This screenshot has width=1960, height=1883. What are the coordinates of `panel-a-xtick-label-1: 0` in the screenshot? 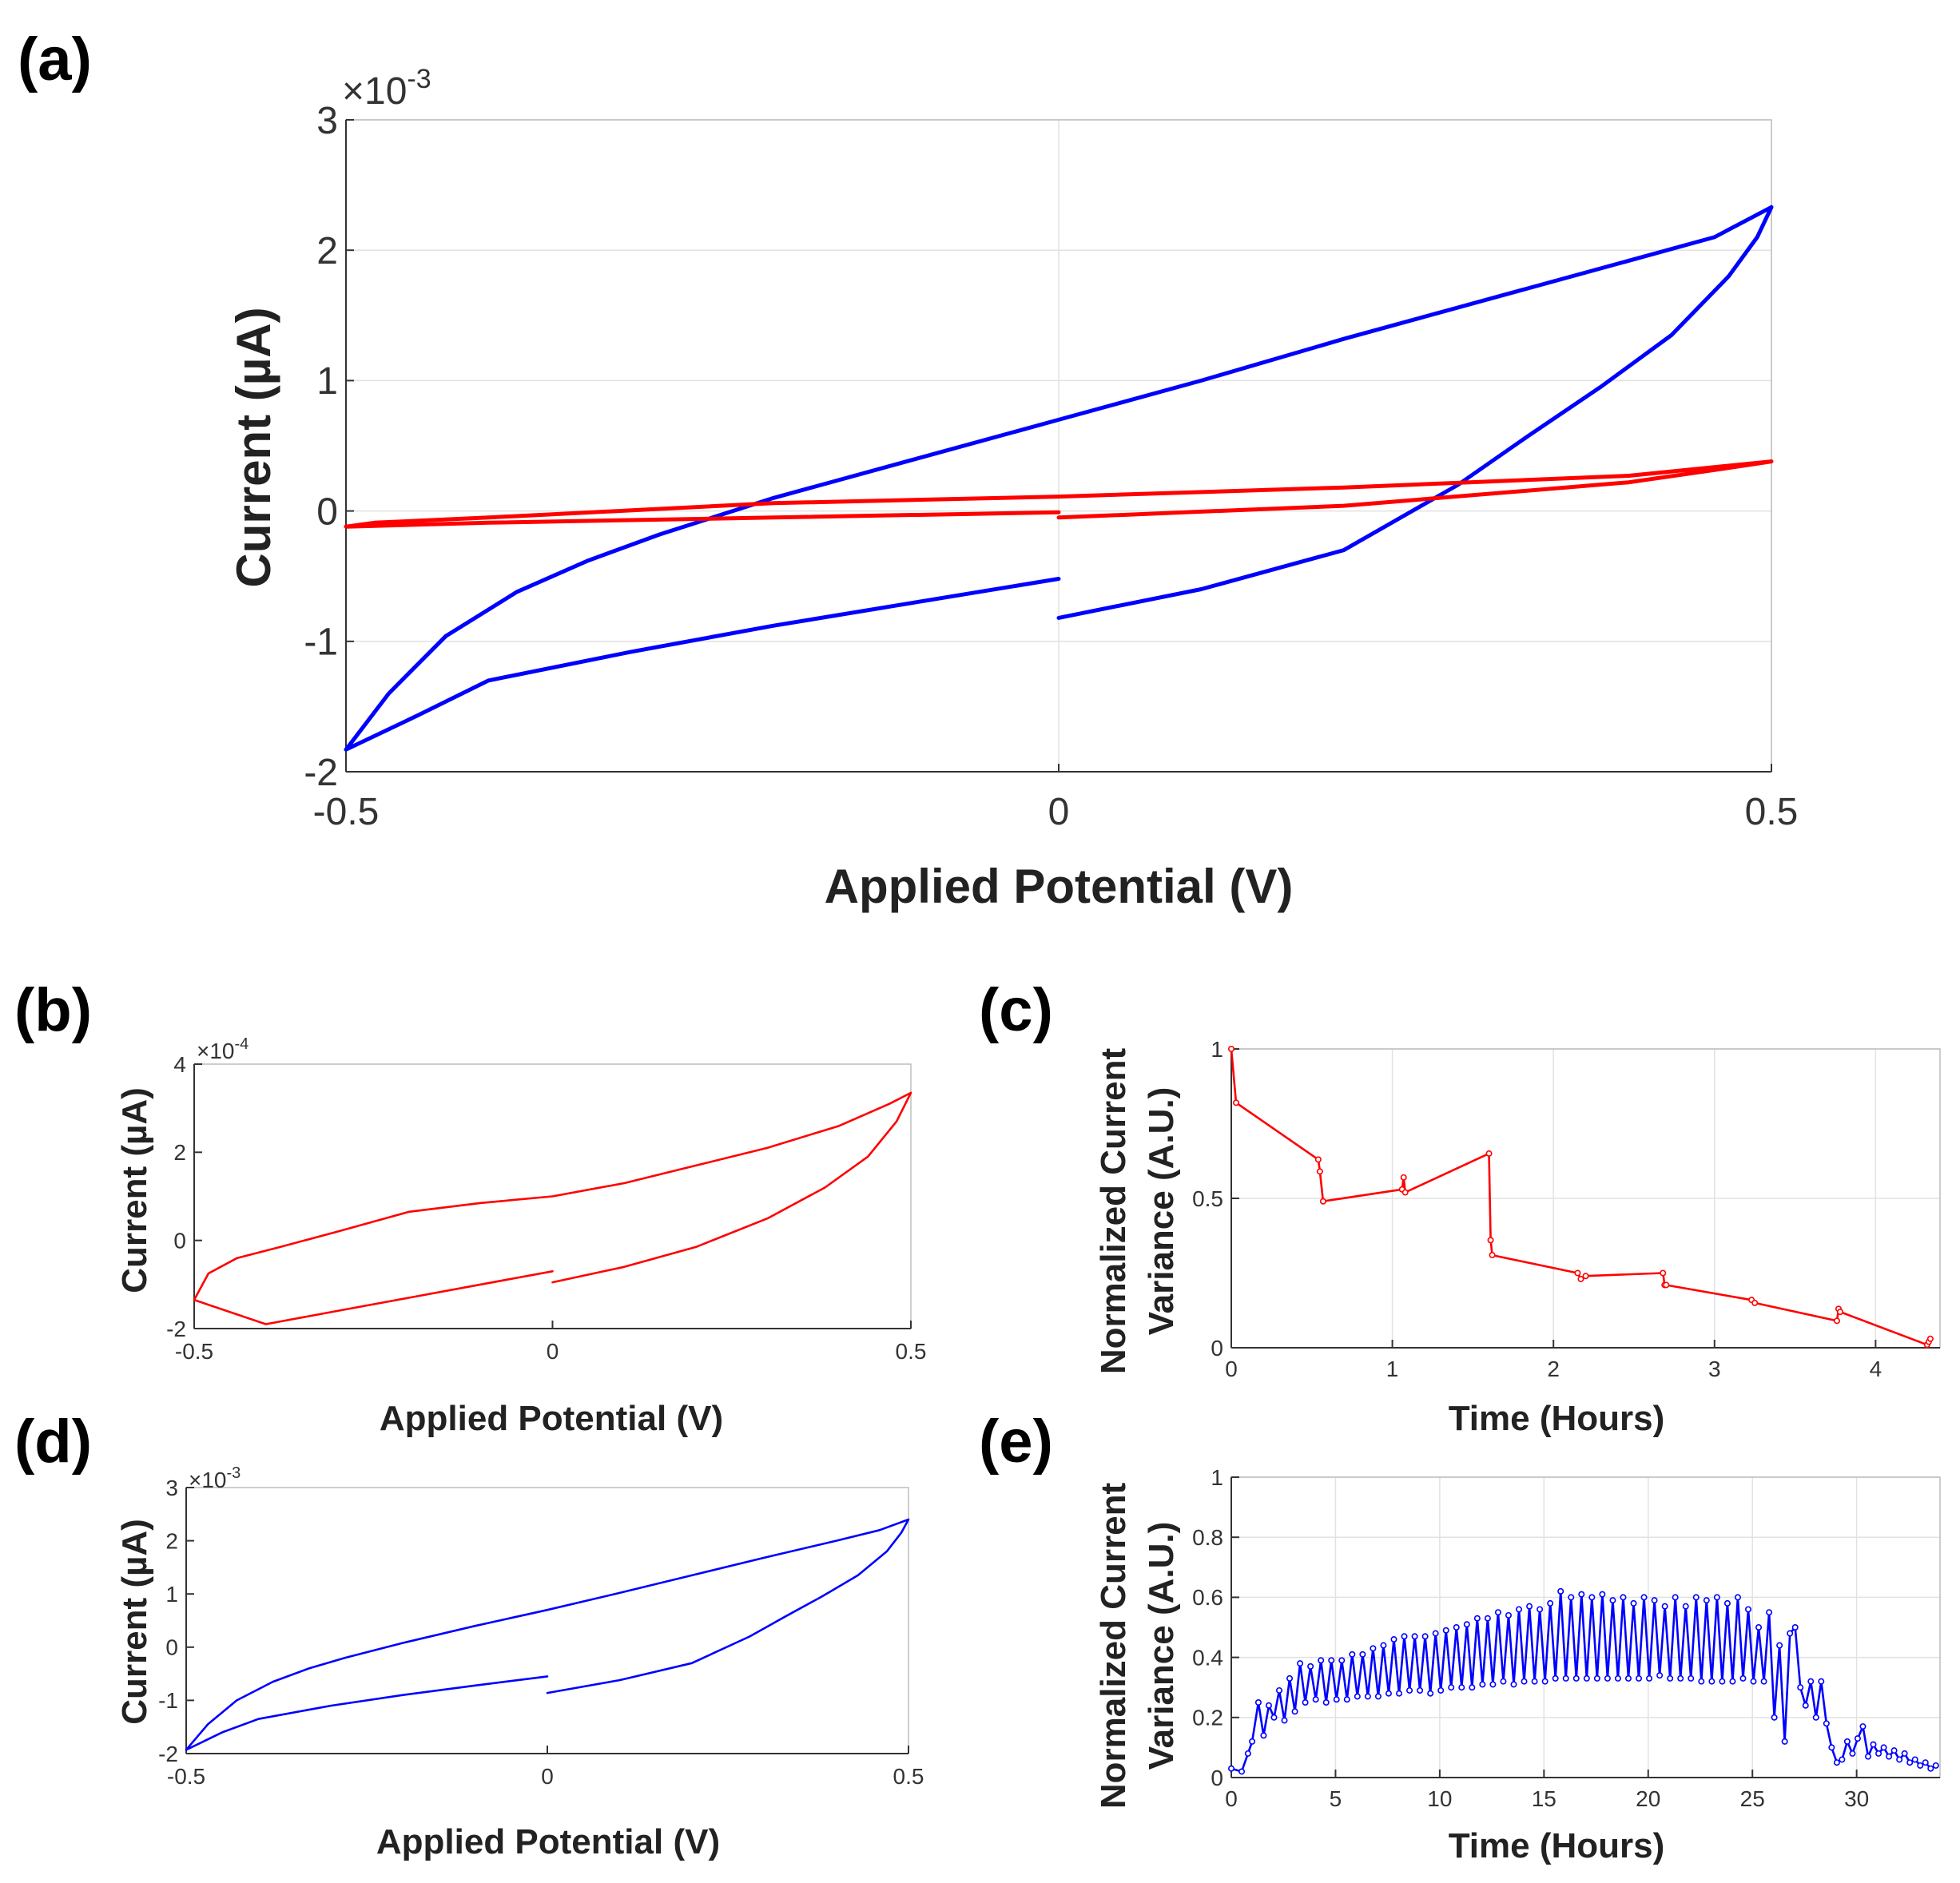 It's located at (1059, 812).